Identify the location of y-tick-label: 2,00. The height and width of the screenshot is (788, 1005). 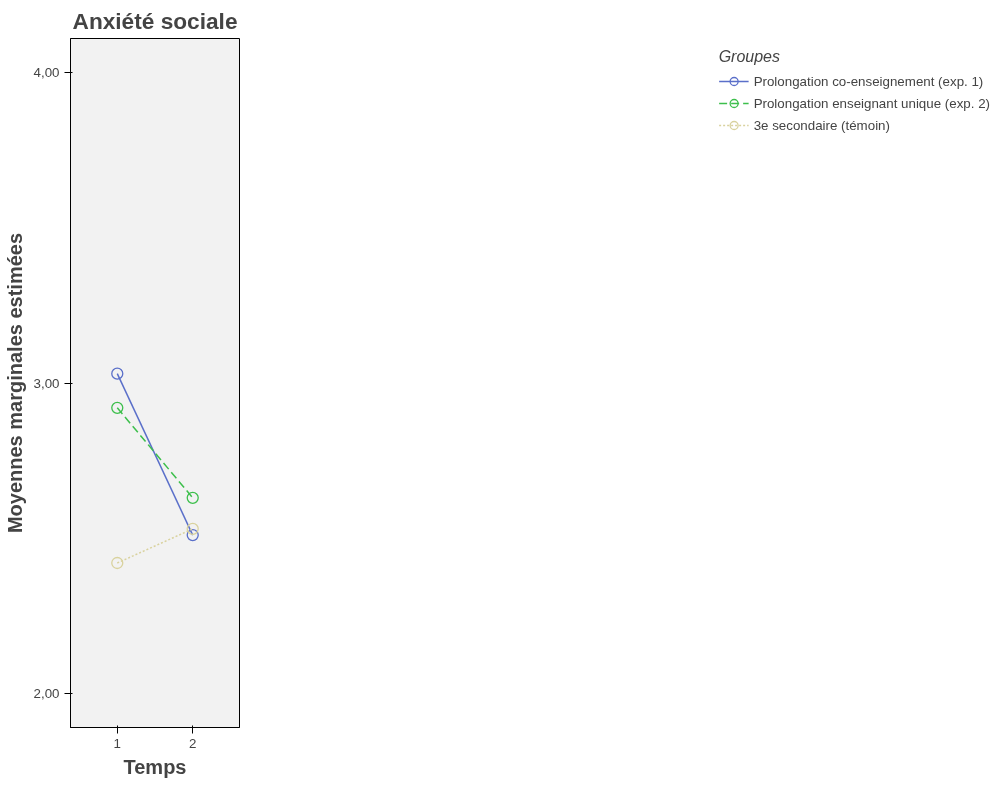
(46, 693).